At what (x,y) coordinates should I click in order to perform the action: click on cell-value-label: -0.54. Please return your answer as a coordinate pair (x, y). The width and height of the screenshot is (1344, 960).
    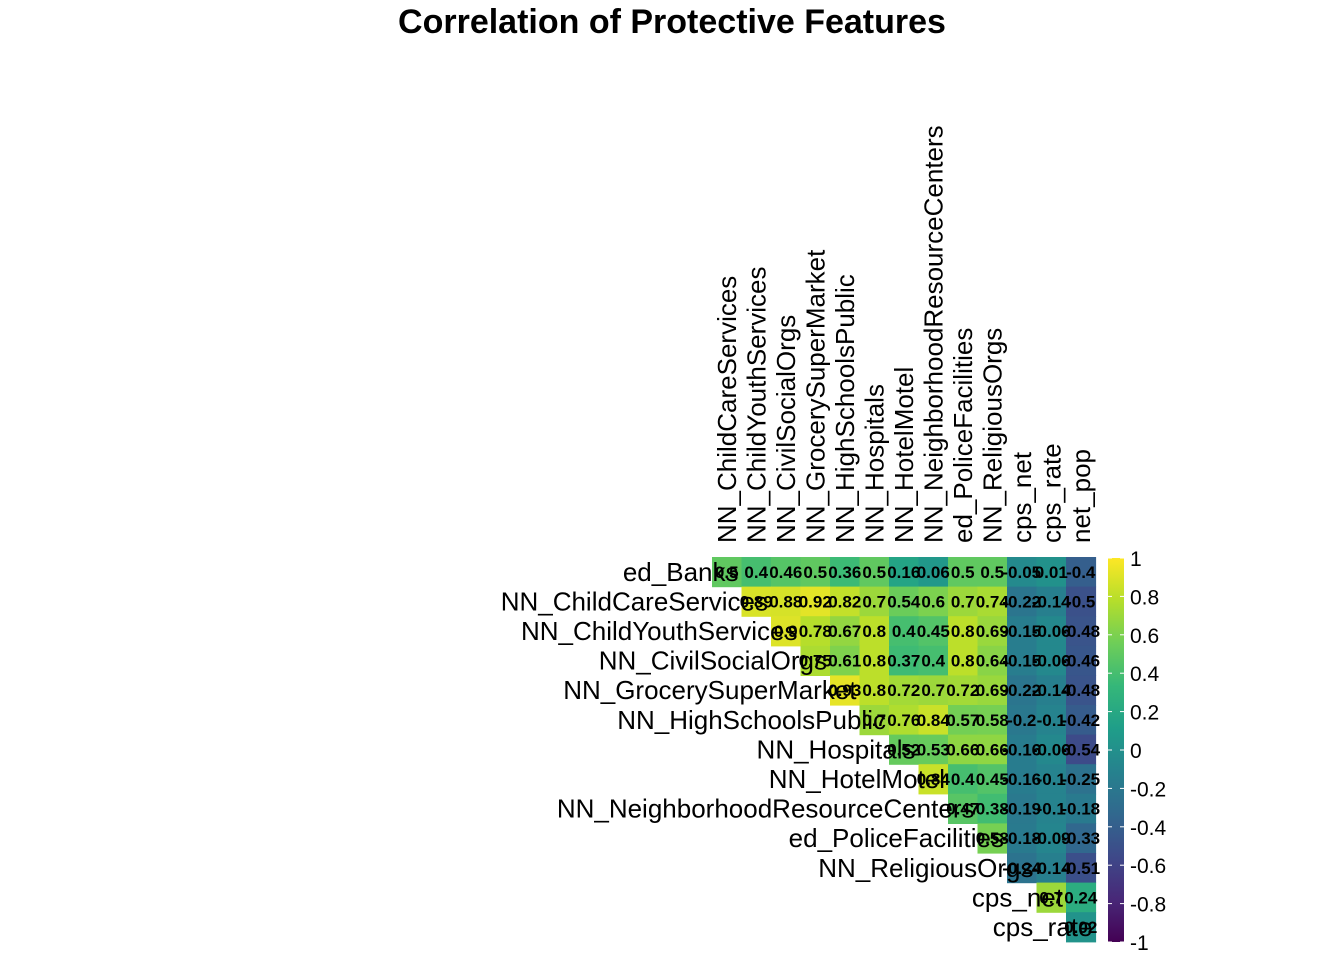
    Looking at the image, I should click on (1080, 749).